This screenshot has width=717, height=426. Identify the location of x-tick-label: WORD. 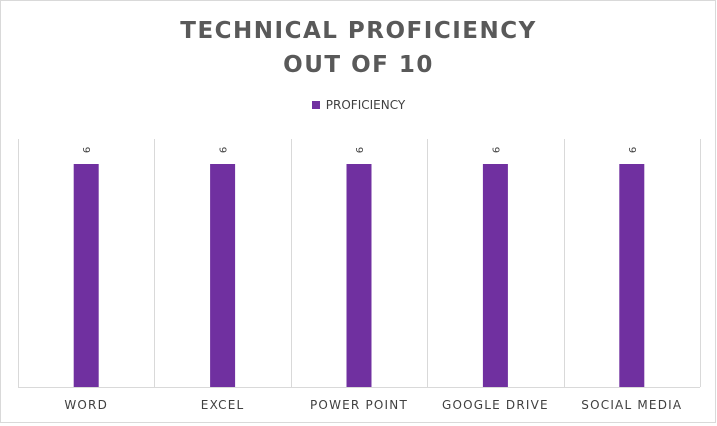
(86, 405).